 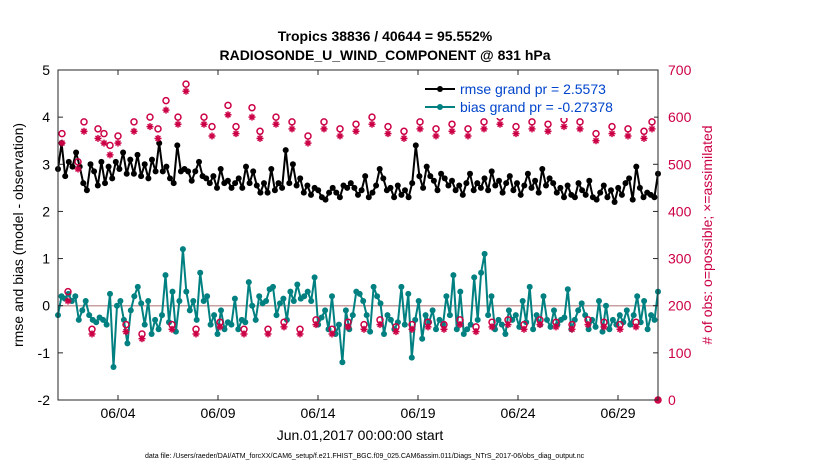 What do you see at coordinates (360, 435) in the screenshot?
I see `x-axis-label: Jun.01,2017 00:00:00 start` at bounding box center [360, 435].